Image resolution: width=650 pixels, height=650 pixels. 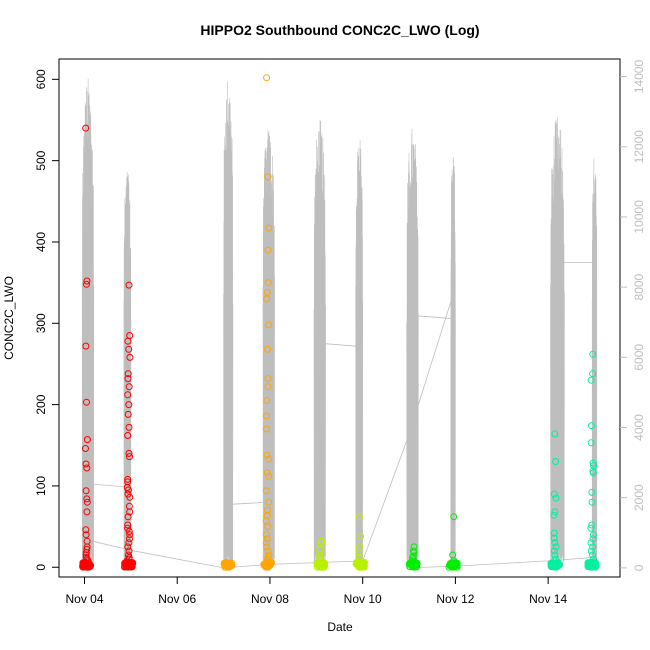 I want to click on y-tick-label: 400, so click(x=41, y=242).